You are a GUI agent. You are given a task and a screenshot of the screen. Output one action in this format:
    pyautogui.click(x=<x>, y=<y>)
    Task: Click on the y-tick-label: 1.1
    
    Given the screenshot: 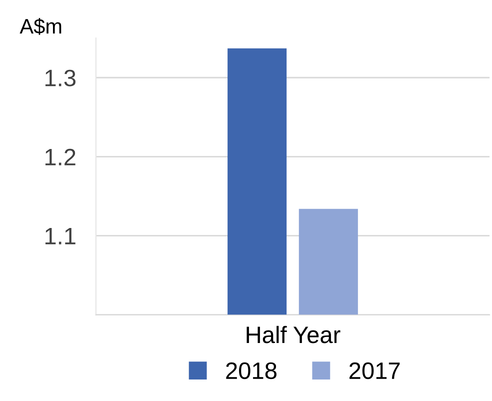 What is the action you would take?
    pyautogui.click(x=60, y=236)
    